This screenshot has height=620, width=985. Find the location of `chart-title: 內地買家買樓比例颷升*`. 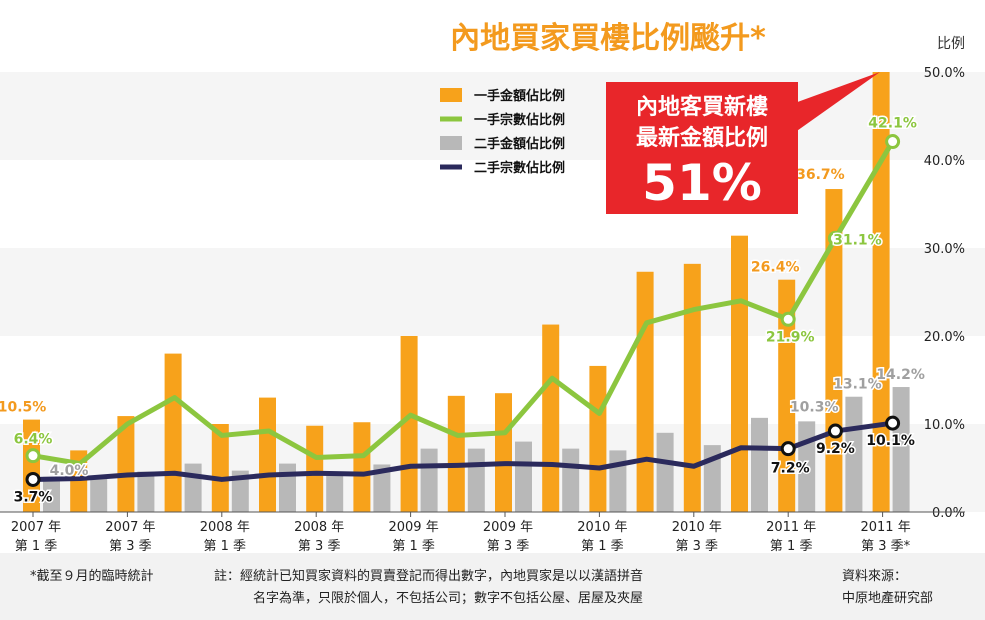

chart-title: 內地買家買樓比例颷升* is located at coordinates (608, 38).